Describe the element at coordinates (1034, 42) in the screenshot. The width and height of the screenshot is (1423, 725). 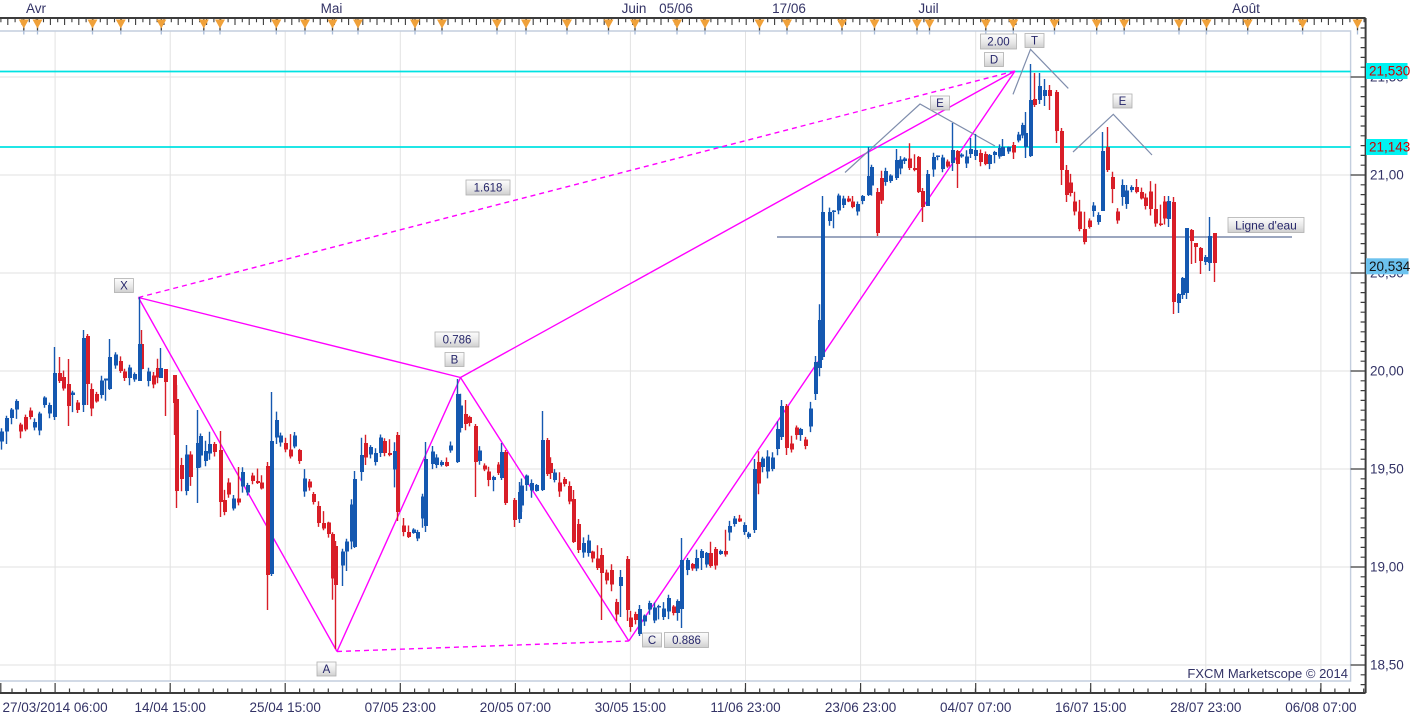
I see `svg-text: T` at that location.